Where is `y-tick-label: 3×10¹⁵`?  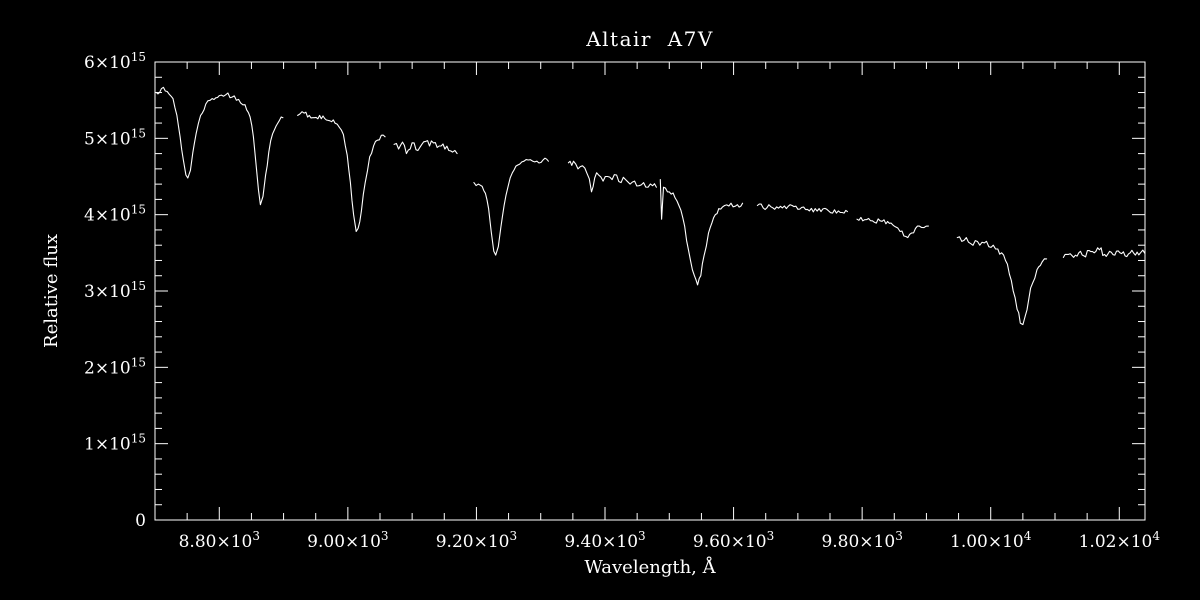
y-tick-label: 3×10¹⁵ is located at coordinates (115, 290).